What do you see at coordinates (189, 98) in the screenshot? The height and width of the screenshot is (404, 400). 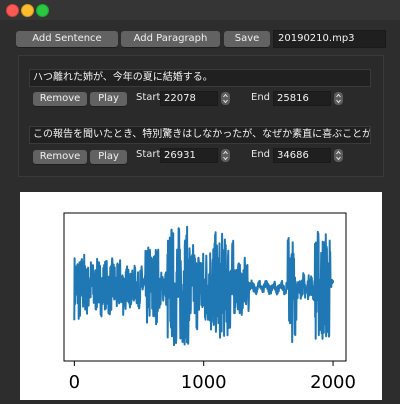 I see `start-number-field: 22078` at bounding box center [189, 98].